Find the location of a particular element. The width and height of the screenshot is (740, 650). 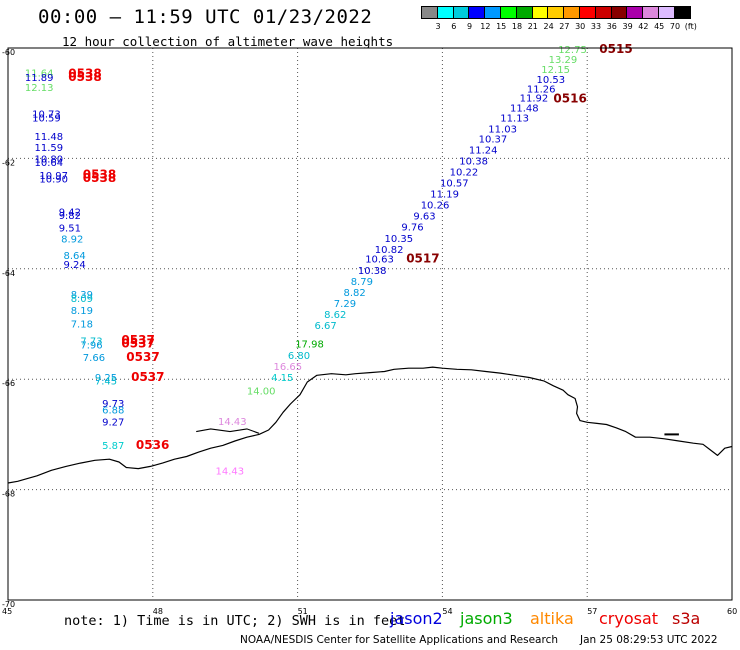

wave-height-label: 8.09 is located at coordinates (82, 299).